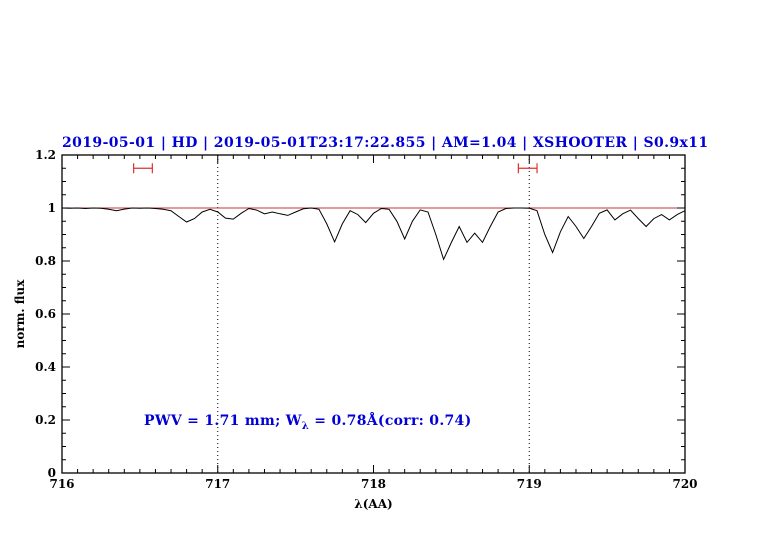  What do you see at coordinates (20, 314) in the screenshot?
I see `y-axis-label: norm. flux` at bounding box center [20, 314].